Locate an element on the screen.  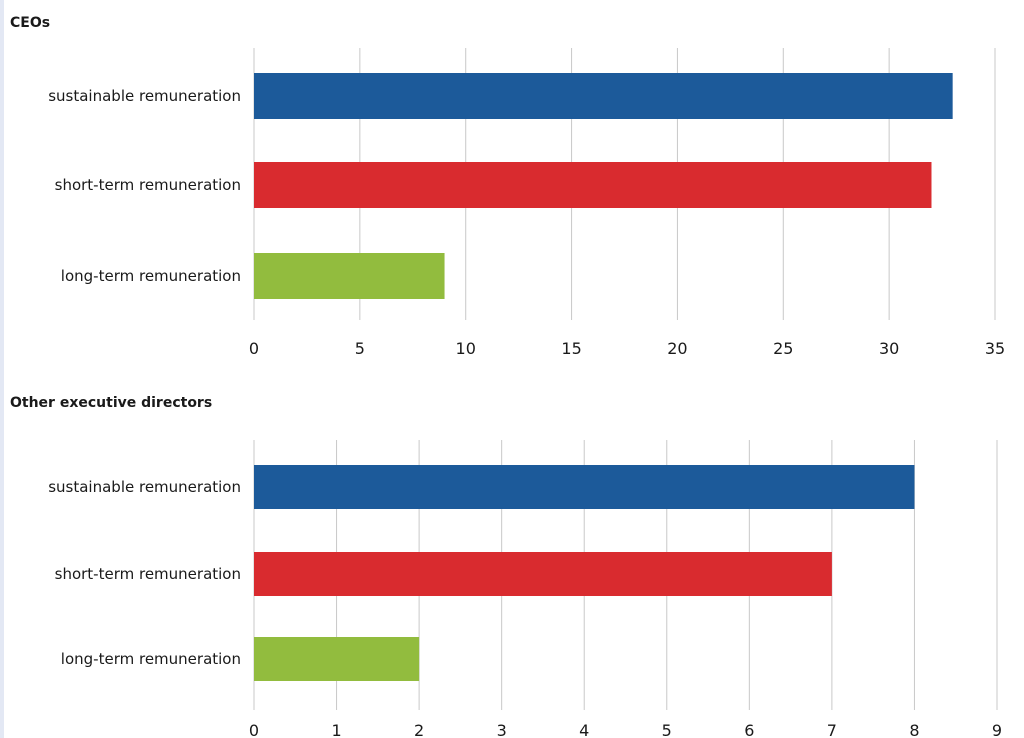
x-tick-label-3: 3 is located at coordinates (502, 729).